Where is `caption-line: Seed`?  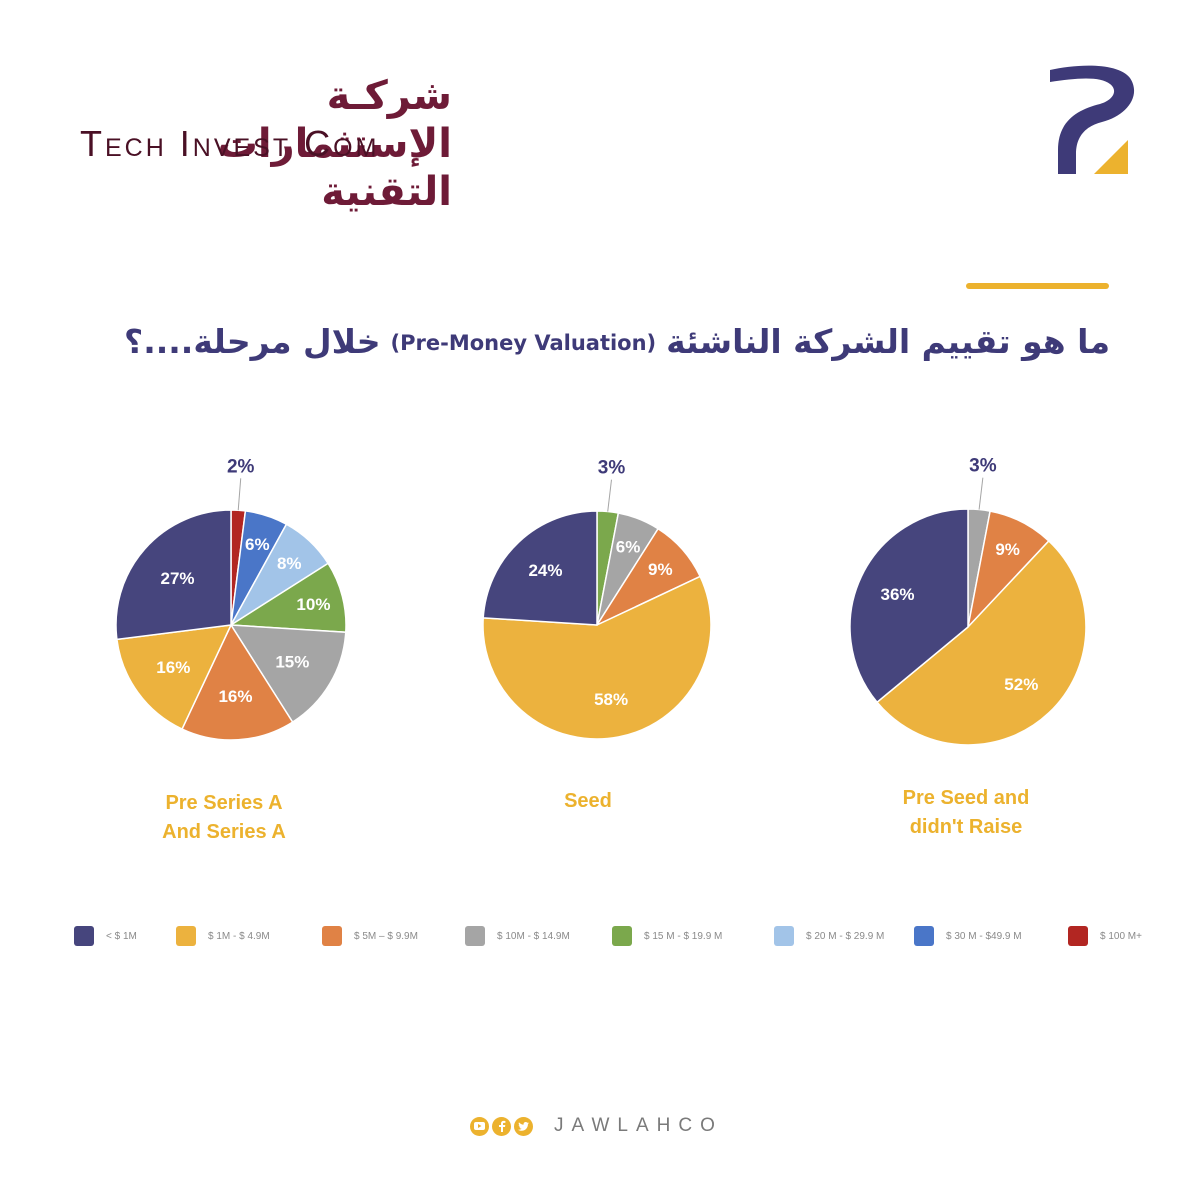
caption-line: Seed is located at coordinates (588, 801).